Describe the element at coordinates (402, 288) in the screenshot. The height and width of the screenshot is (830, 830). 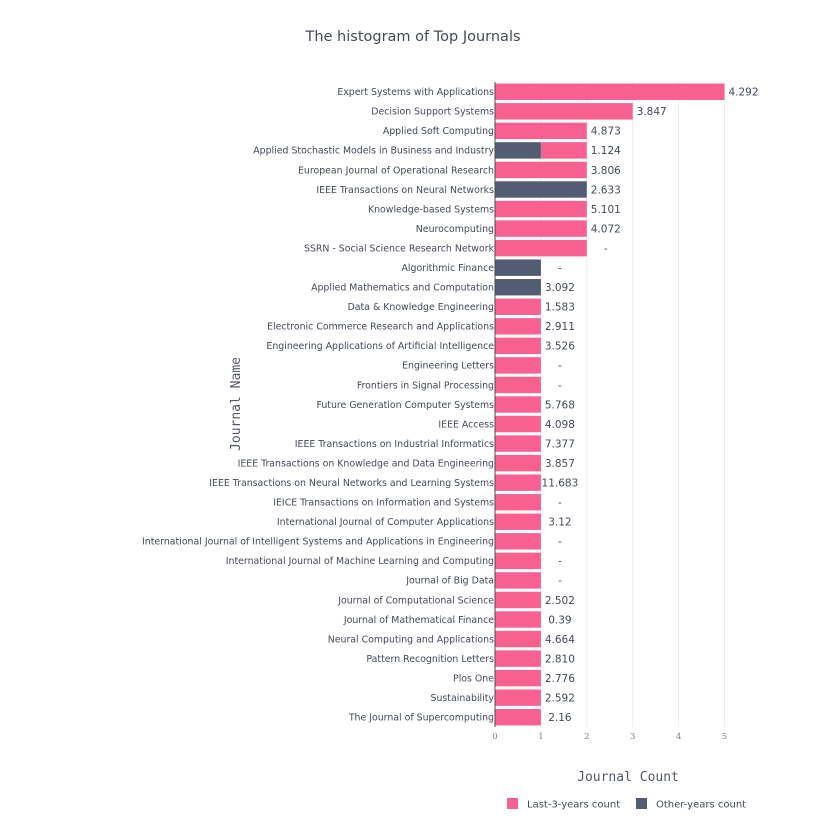
I see `category-label: Applied Mathematics and Computation` at that location.